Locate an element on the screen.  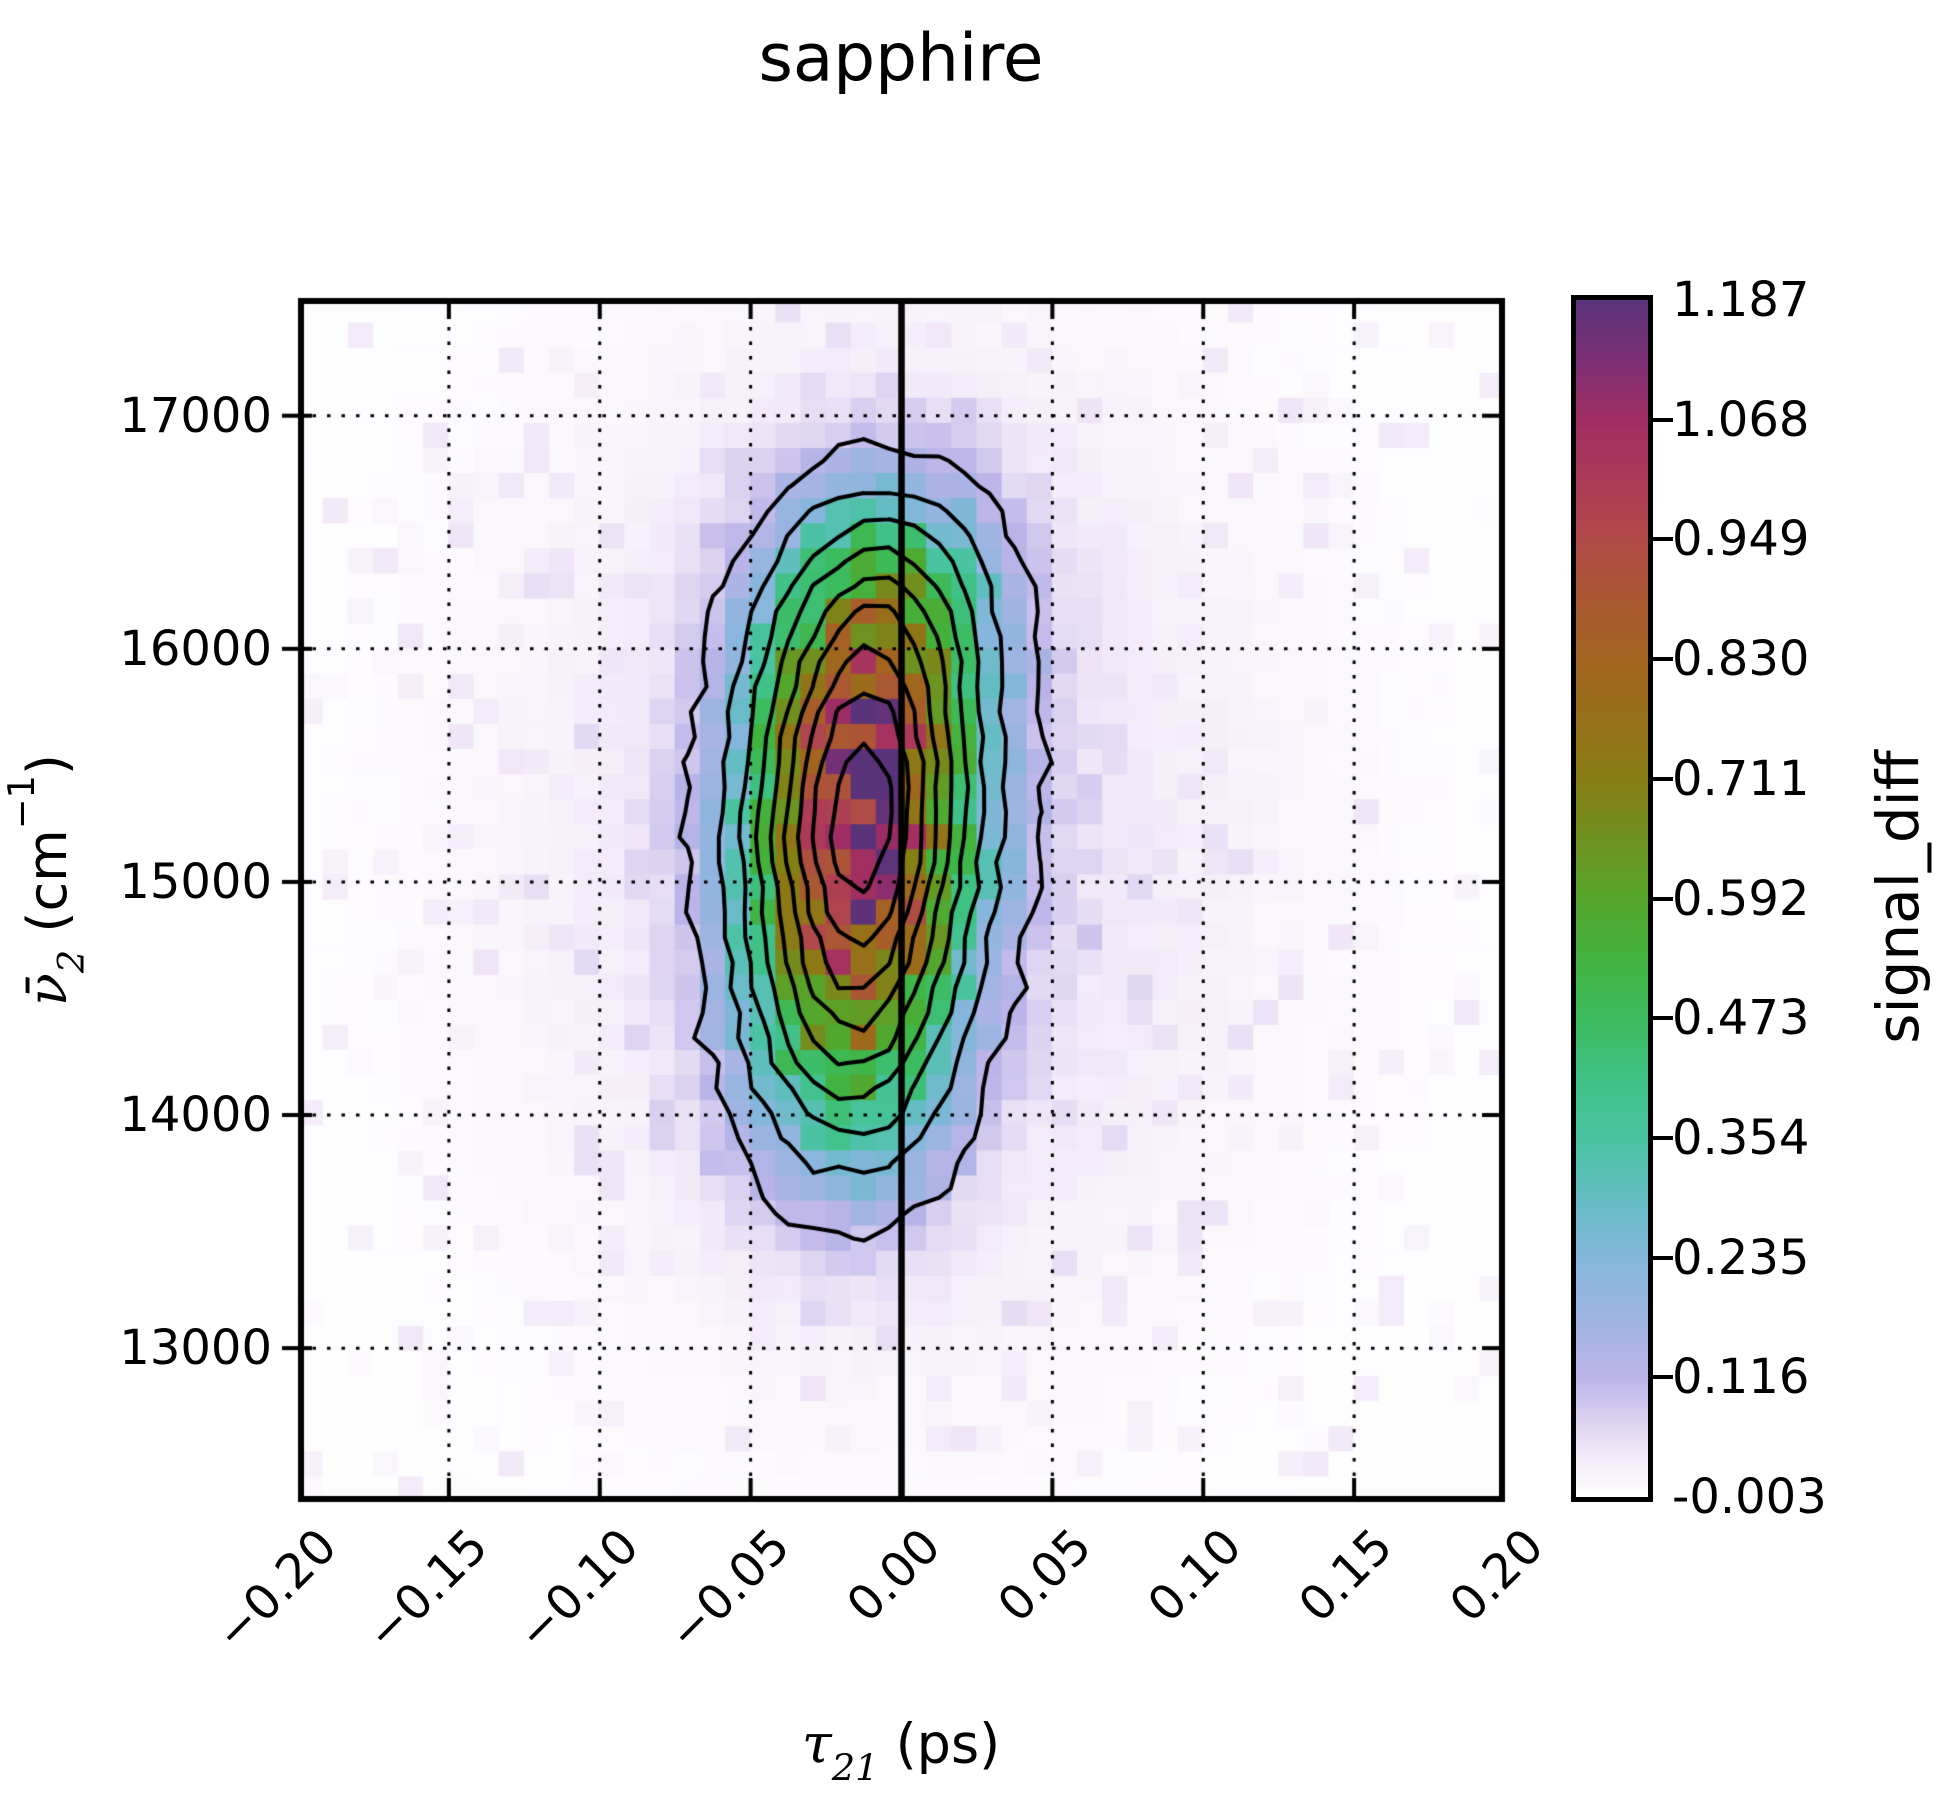
x-tick-label: 0.20 is located at coordinates (1497, 1576).